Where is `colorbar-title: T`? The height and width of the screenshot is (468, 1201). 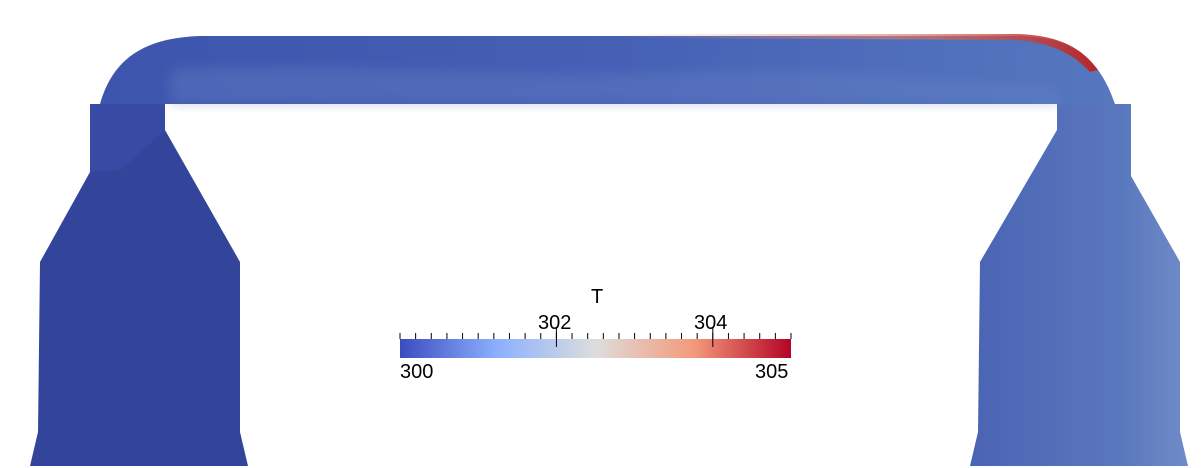
colorbar-title: T is located at coordinates (597, 297).